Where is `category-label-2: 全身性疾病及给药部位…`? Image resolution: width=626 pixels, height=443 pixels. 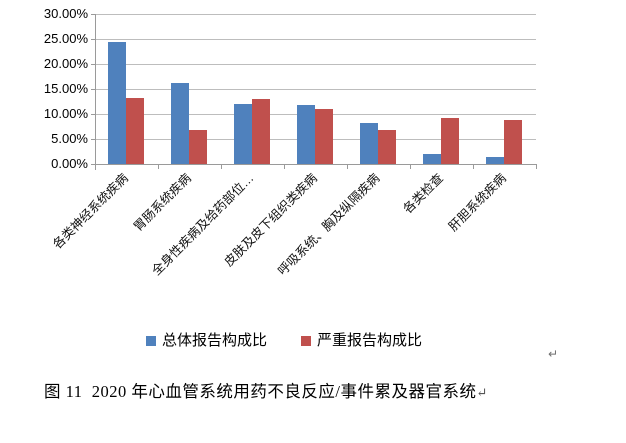 category-label-2: 全身性疾病及给药部位… is located at coordinates (203, 225).